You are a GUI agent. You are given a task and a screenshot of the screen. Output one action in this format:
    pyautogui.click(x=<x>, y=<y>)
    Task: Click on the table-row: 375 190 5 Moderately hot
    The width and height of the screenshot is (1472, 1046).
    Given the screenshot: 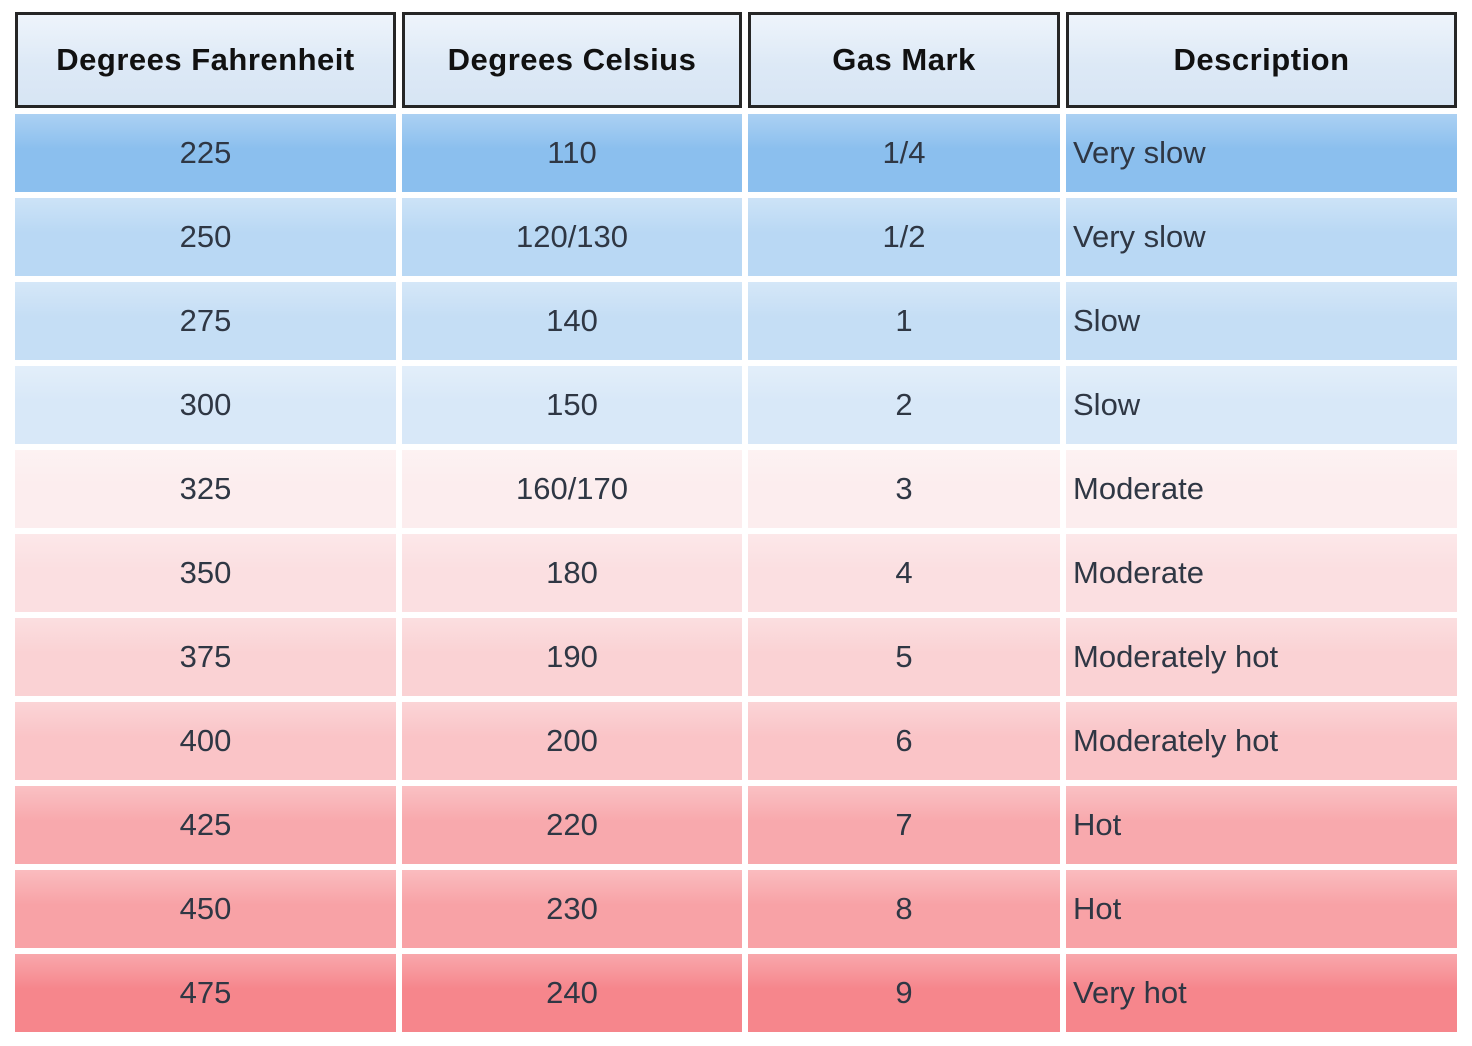 What is the action you would take?
    pyautogui.click(x=736, y=657)
    